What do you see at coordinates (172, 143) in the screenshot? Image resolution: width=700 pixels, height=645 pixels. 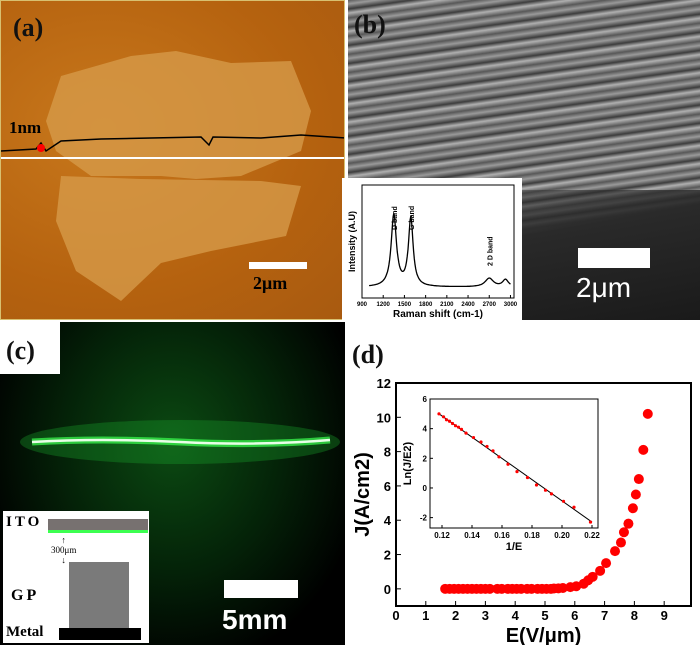 I see `height-profile` at bounding box center [172, 143].